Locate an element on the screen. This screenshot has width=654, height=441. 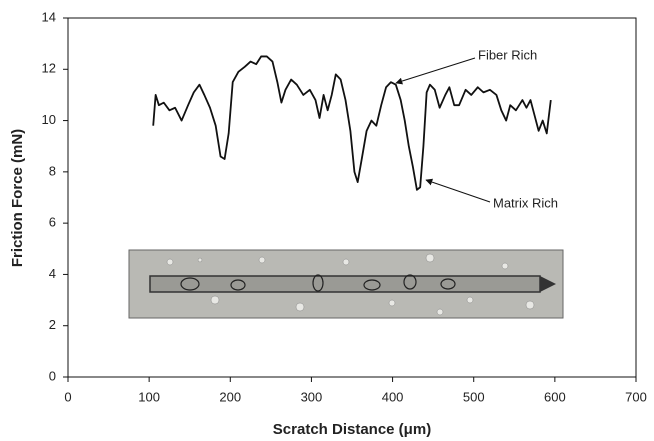
x-tick-label: 700 is located at coordinates (636, 396).